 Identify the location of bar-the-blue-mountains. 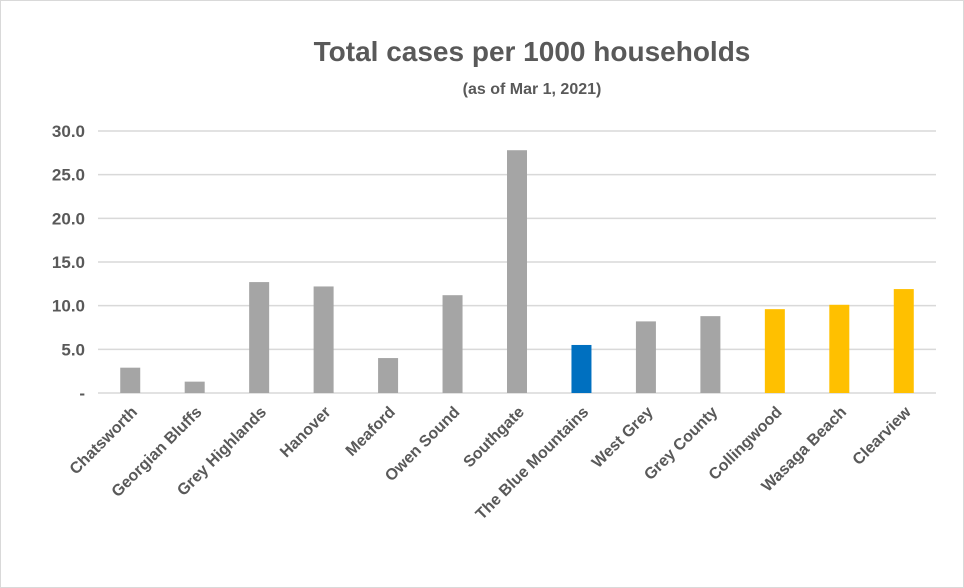
(581, 368).